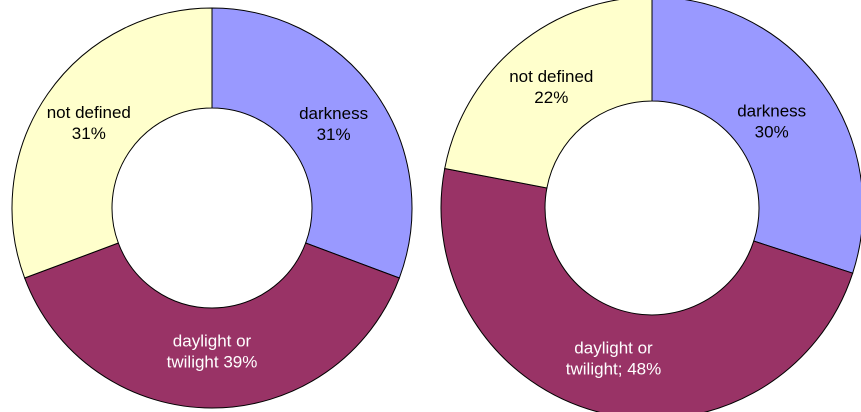 Image resolution: width=861 pixels, height=412 pixels. I want to click on slice-label-darkness: darkness 30%, so click(771, 122).